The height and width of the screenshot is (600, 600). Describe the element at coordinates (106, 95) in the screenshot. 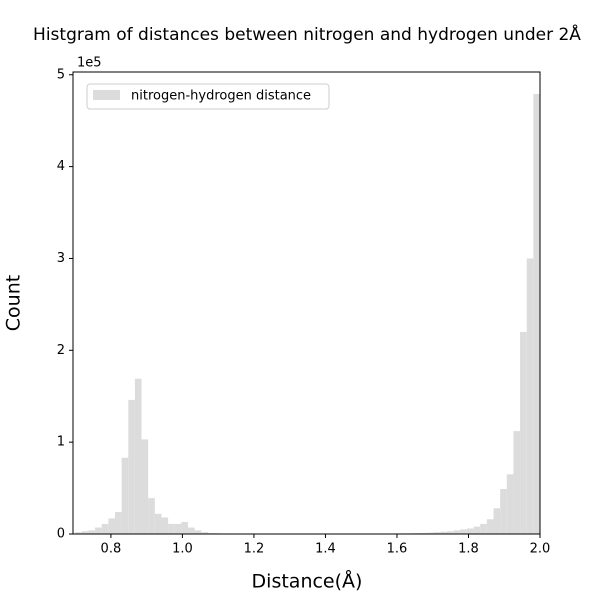

I see `legend-swatch` at that location.